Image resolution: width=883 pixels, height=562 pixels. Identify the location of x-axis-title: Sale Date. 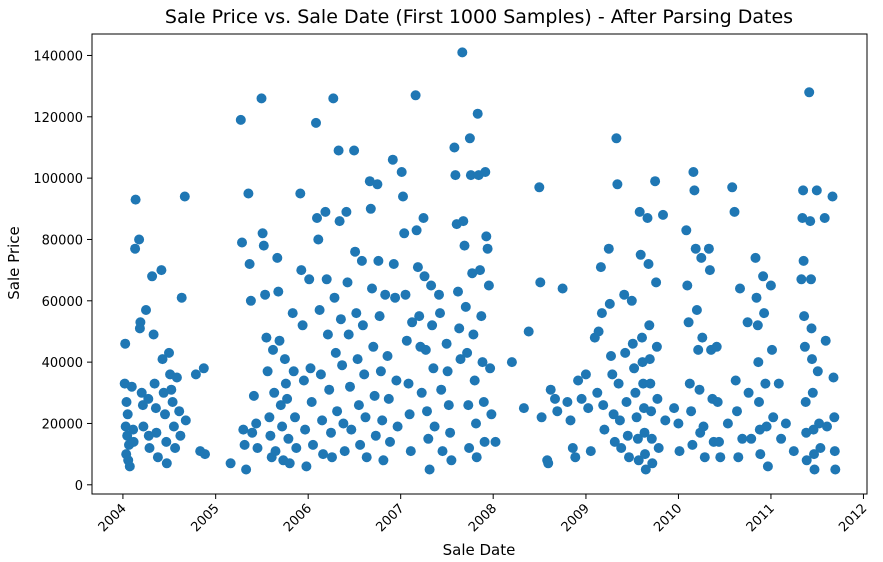
(479, 550).